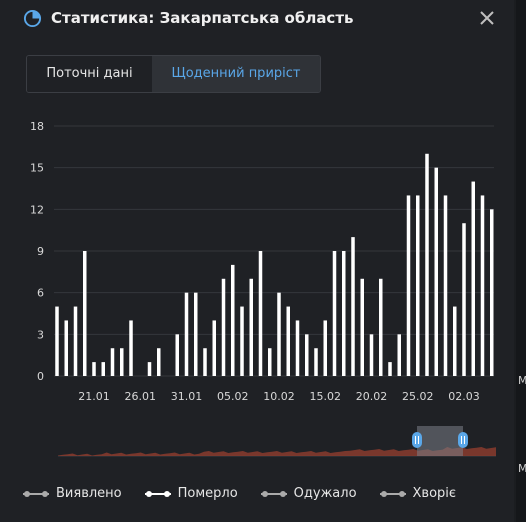  What do you see at coordinates (89, 493) in the screenshot?
I see `legend-label: Виявлено` at bounding box center [89, 493].